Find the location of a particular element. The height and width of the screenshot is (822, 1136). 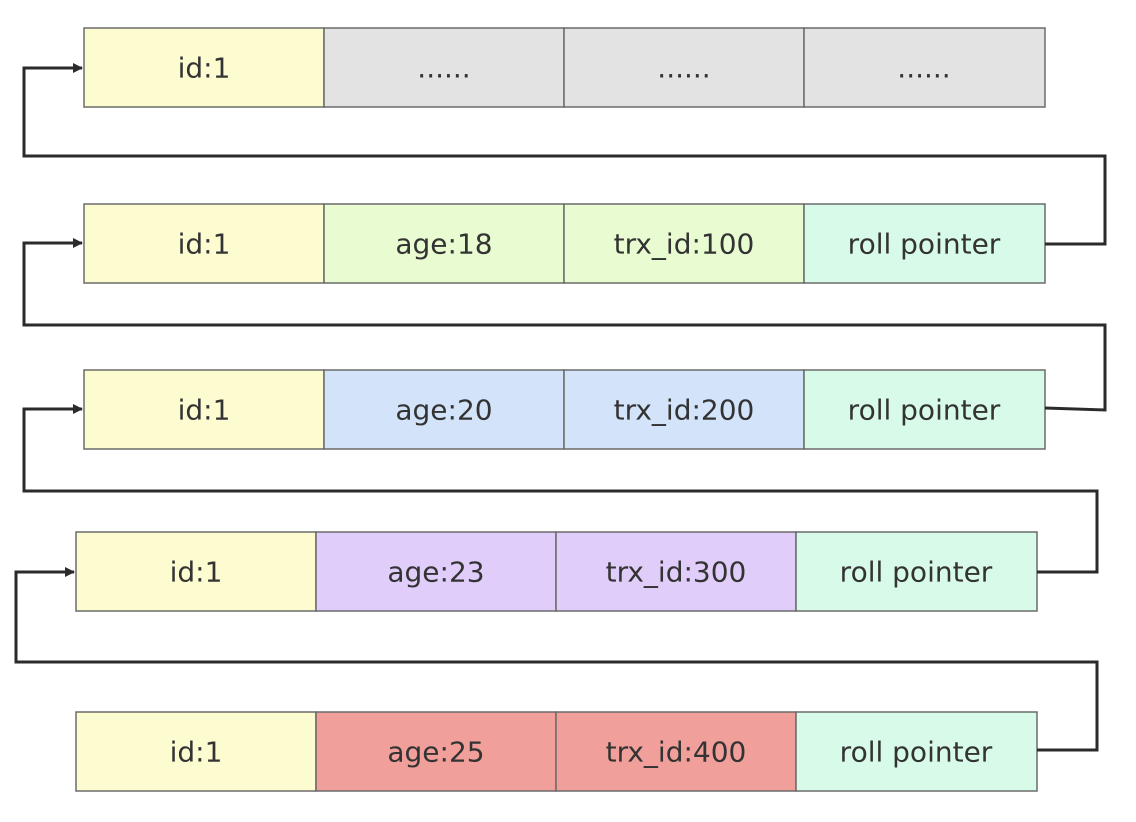

cell-label: trx_id:100 is located at coordinates (684, 244).